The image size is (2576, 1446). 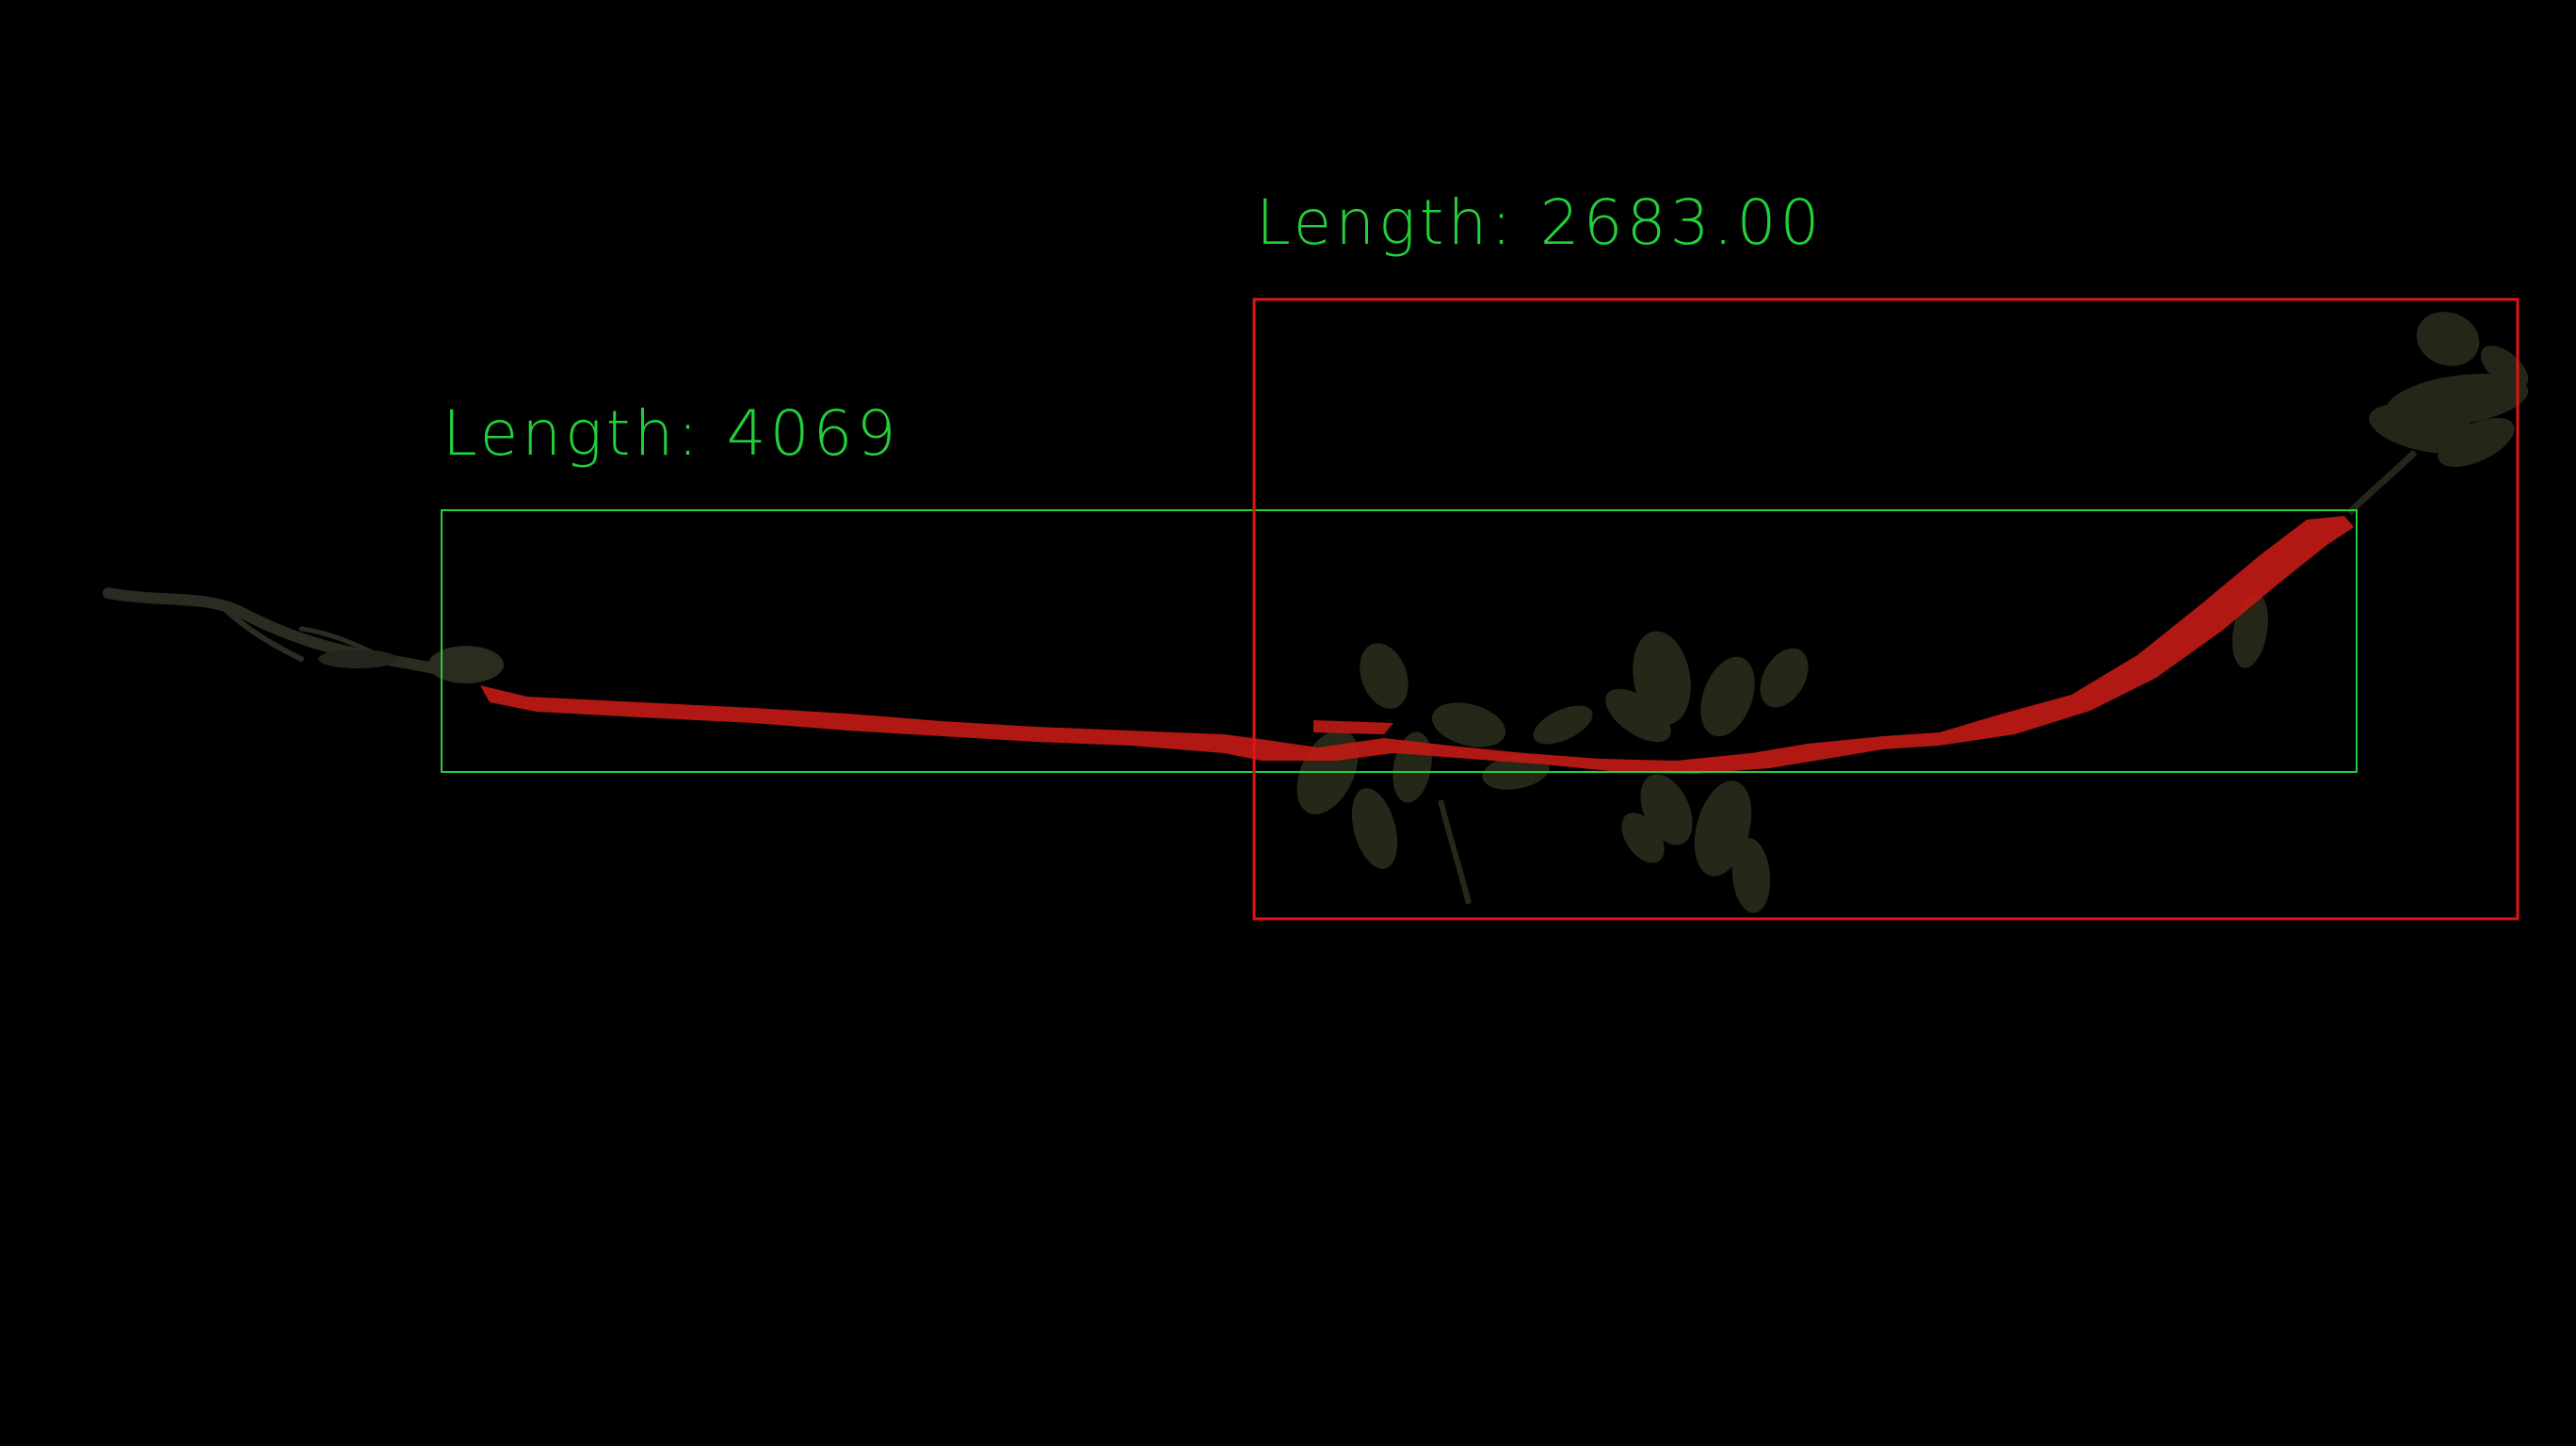 I want to click on root-tail, so click(x=303, y=635).